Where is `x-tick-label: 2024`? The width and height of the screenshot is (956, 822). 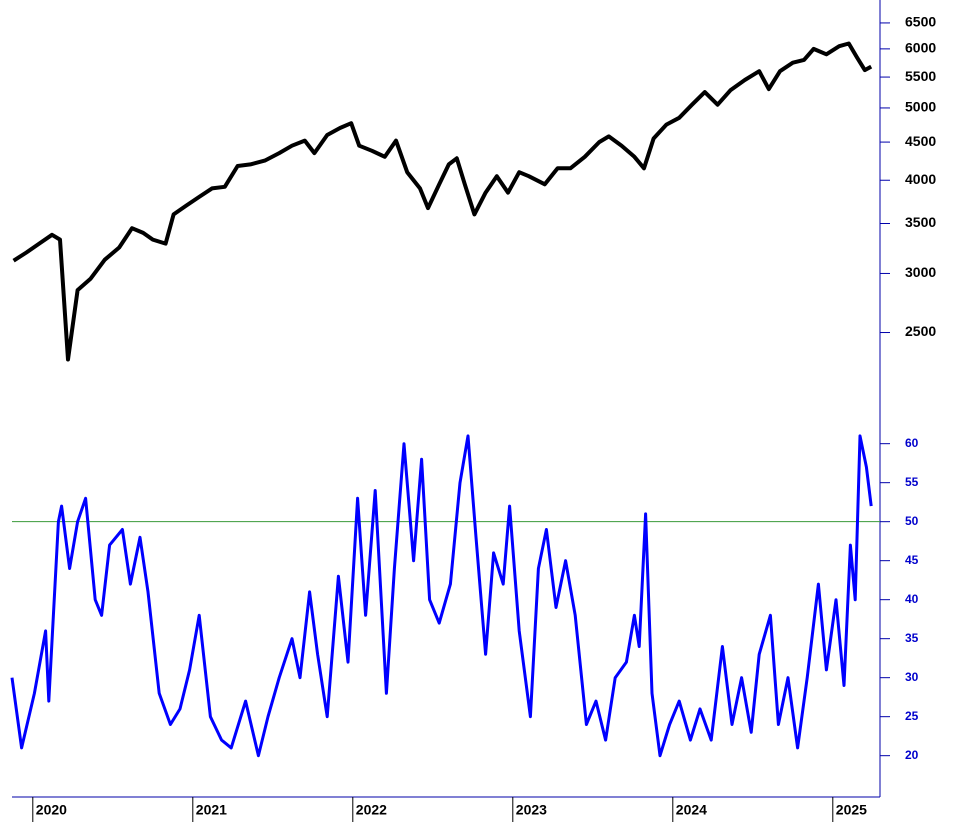 x-tick-label: 2024 is located at coordinates (691, 810).